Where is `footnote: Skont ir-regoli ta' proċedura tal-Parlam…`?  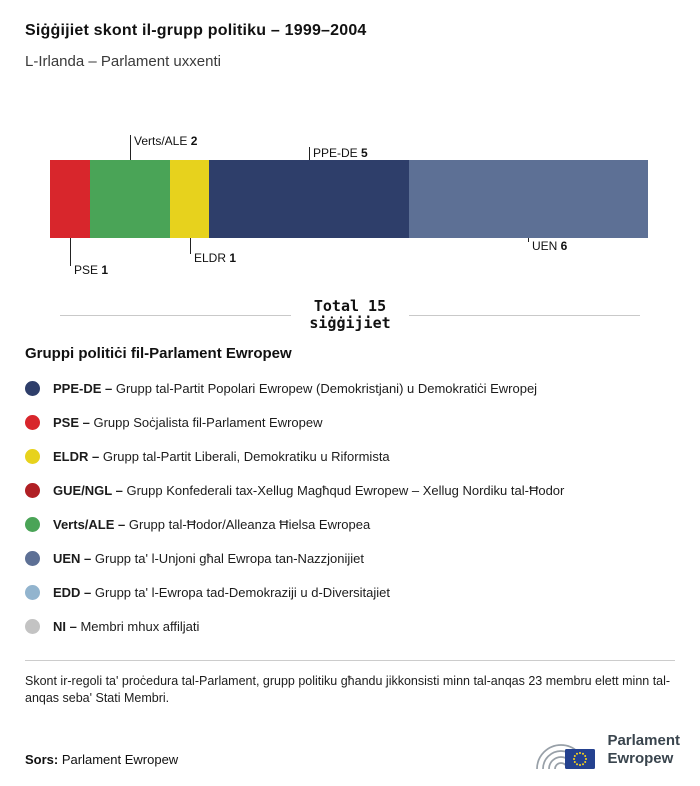
footnote: Skont ir-regoli ta' proċedura tal-Parlam… is located at coordinates (348, 689).